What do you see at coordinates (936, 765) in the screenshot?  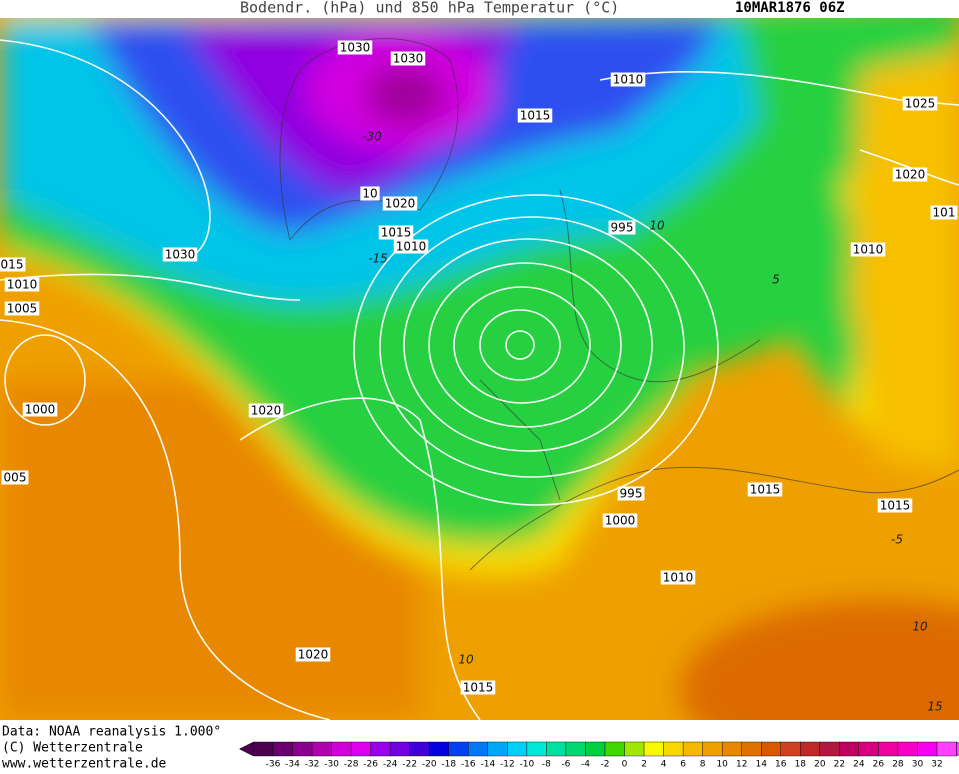 I see `colorbar-label: 32` at bounding box center [936, 765].